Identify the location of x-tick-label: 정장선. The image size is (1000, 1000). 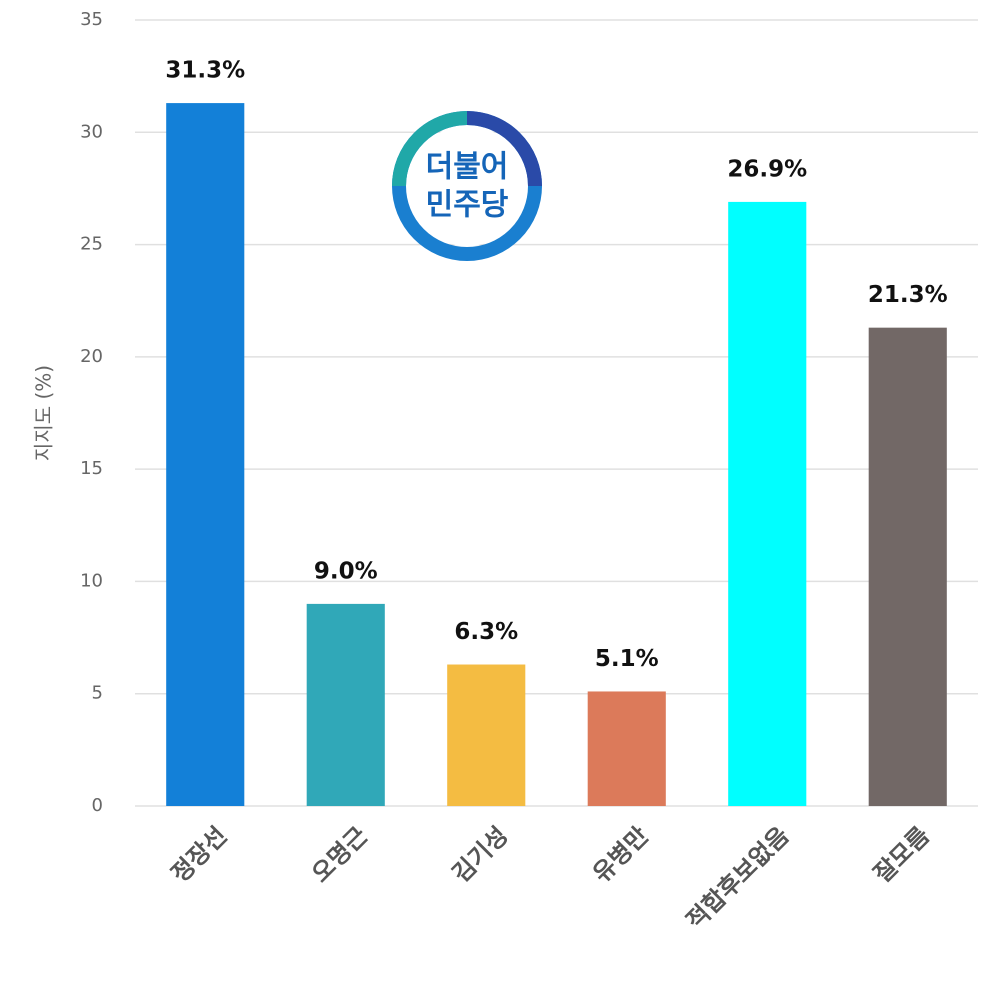
(199, 854).